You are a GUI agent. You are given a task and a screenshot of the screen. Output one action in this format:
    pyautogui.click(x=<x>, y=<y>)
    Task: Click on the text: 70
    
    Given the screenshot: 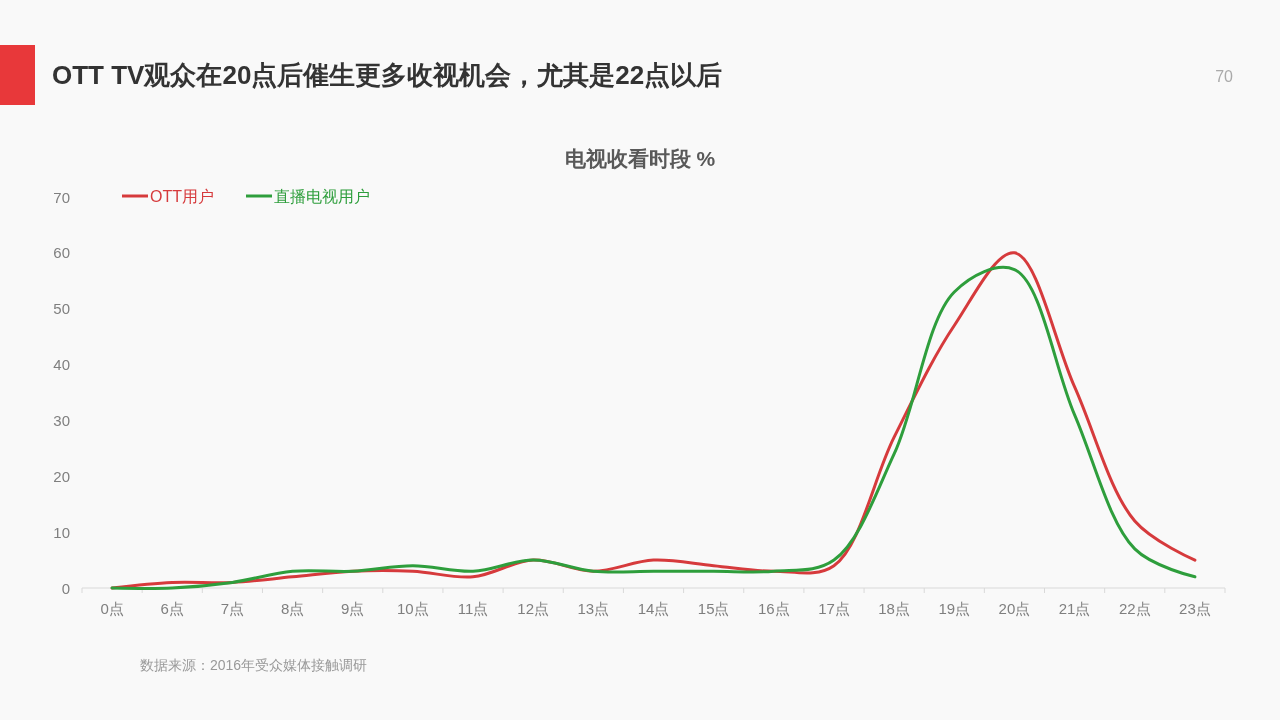 What is the action you would take?
    pyautogui.click(x=1224, y=76)
    